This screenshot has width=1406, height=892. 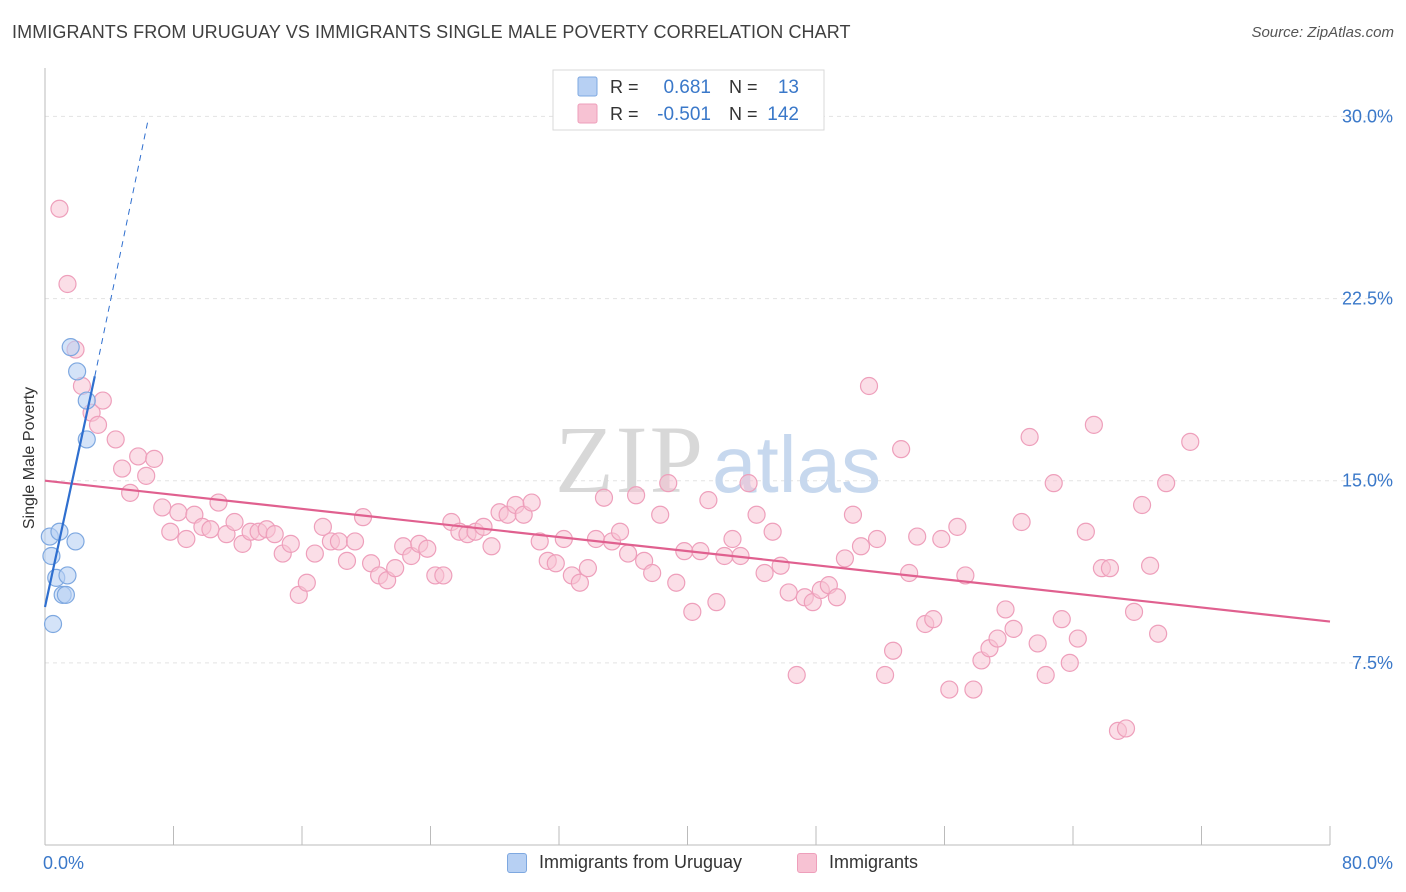 I want to click on stats-legend: R = 0.681 N = 13 R = -0.501 N = 142, so click(x=688, y=100).